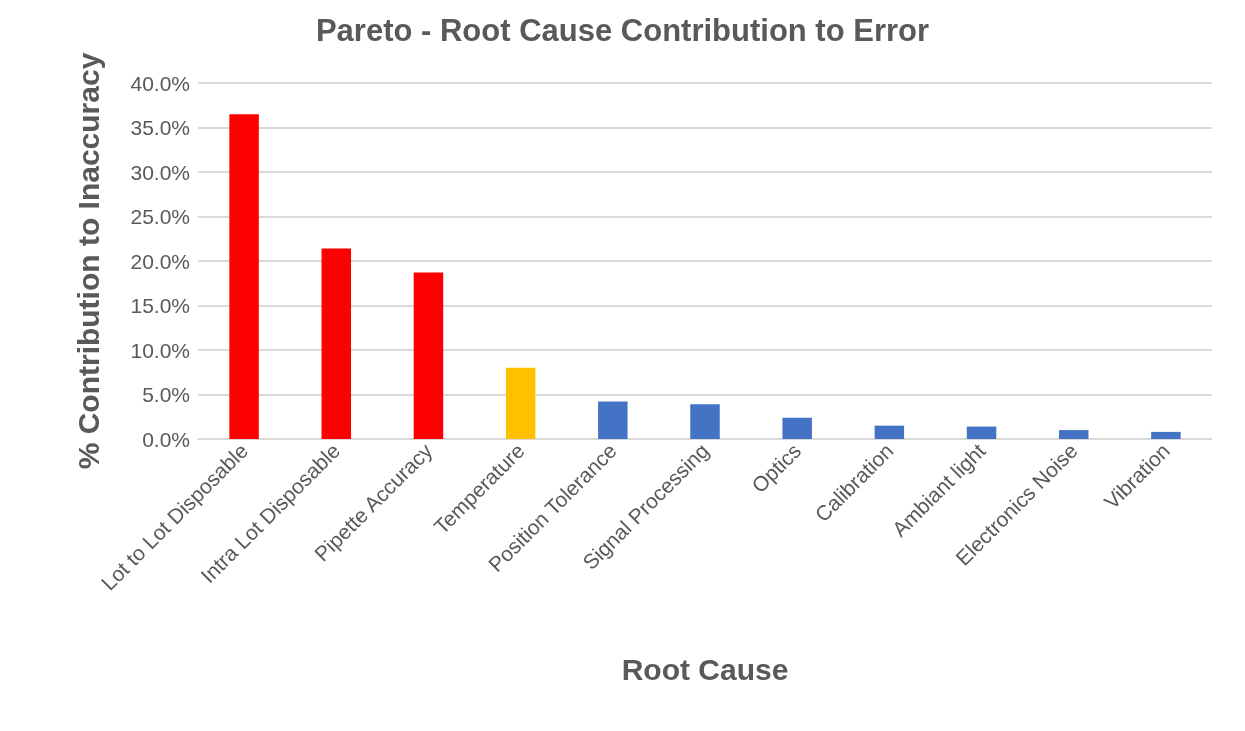 The image size is (1245, 731). What do you see at coordinates (160, 127) in the screenshot?
I see `y-tick-label: 35.0%` at bounding box center [160, 127].